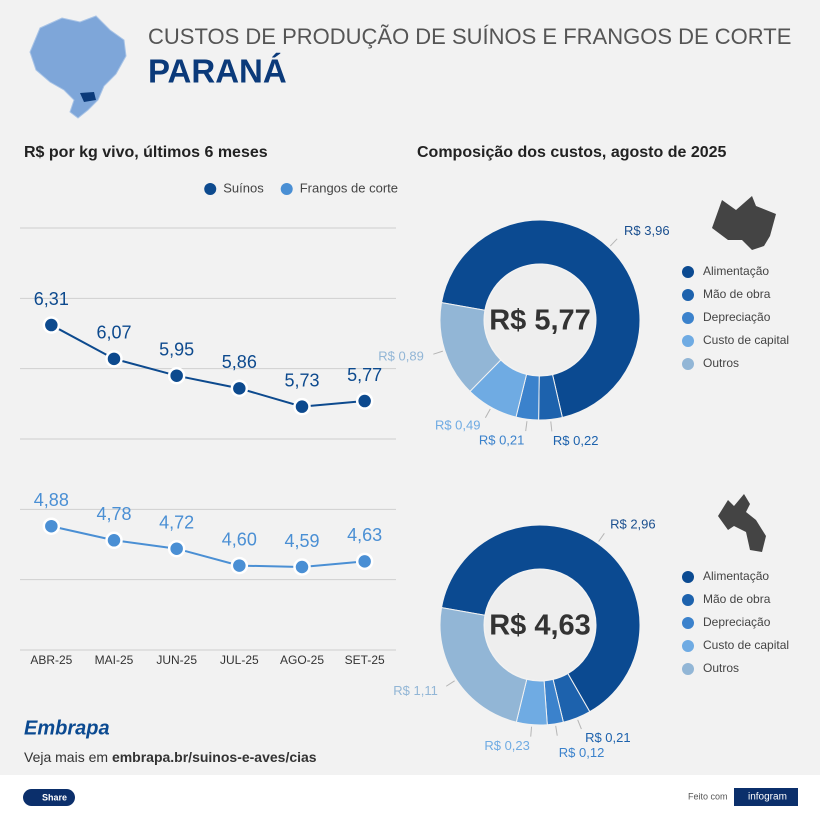 The image size is (820, 820). Describe the element at coordinates (301, 541) in the screenshot. I see `data-label: 4,59` at that location.